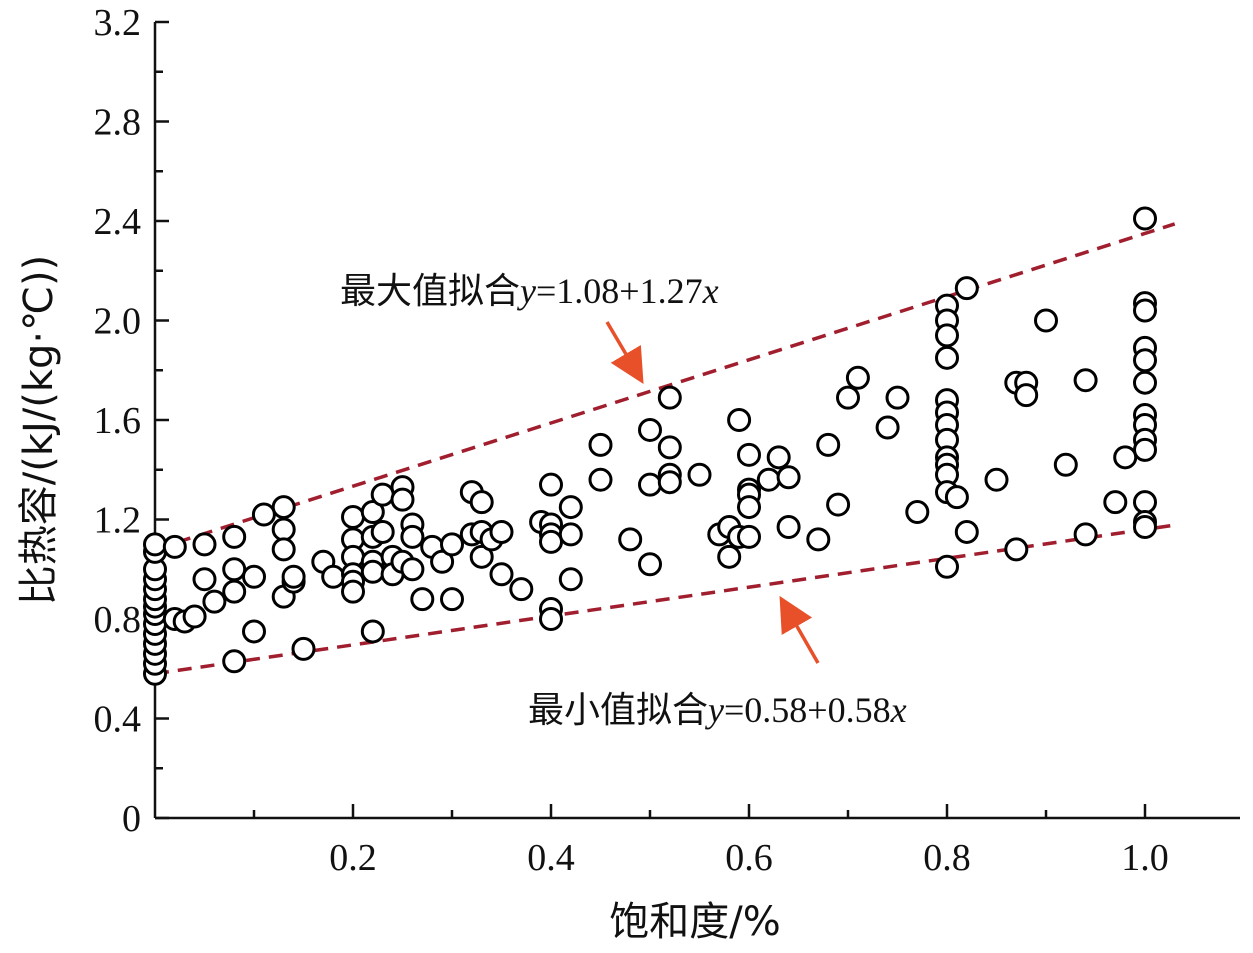 Image resolution: width=1253 pixels, height=953 pixels. Describe the element at coordinates (749, 858) in the screenshot. I see `x-tick-label: 0.6` at that location.